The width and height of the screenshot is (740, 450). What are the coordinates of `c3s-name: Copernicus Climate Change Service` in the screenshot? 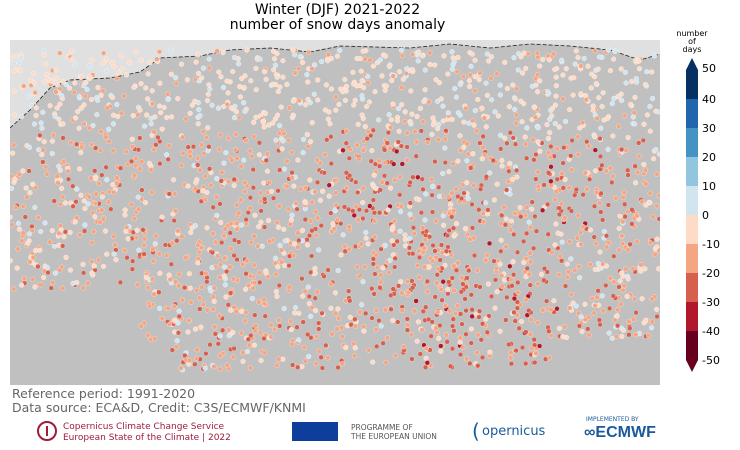 It's located at (144, 427).